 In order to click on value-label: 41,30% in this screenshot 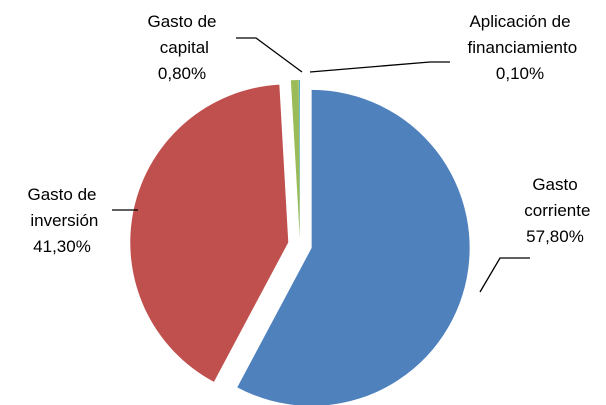, I will do `click(62, 246)`.